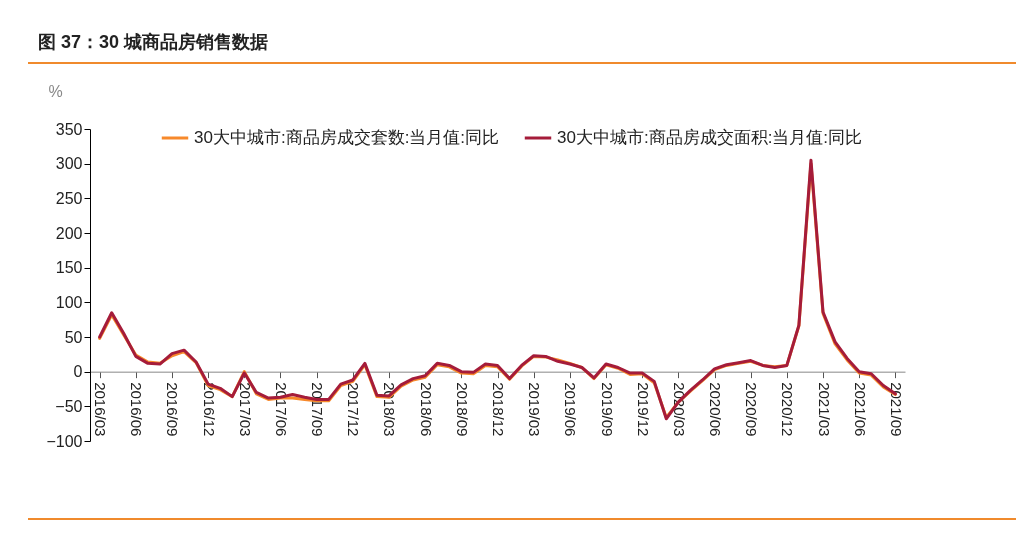 The width and height of the screenshot is (1035, 560). I want to click on x-tick-label: 2020/06, so click(716, 409).